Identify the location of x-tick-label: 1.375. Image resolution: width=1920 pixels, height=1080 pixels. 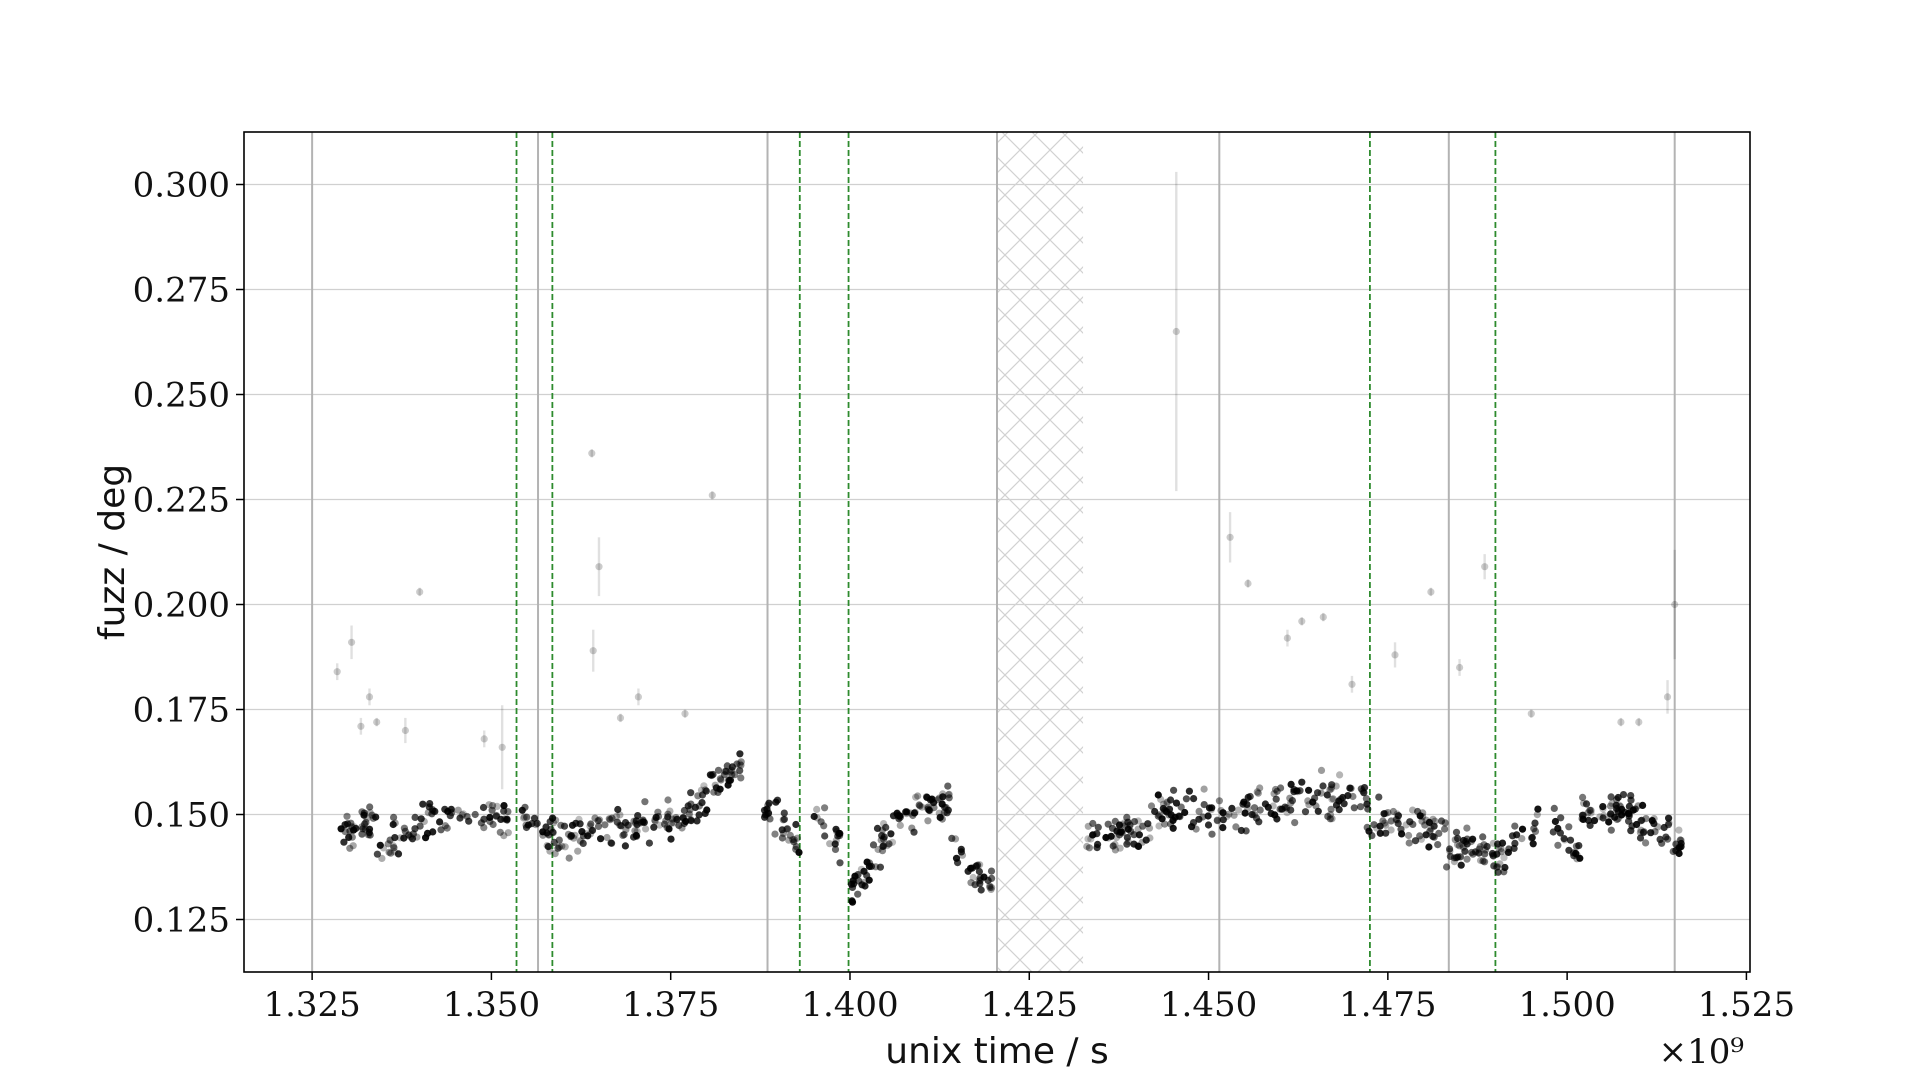
(670, 1005).